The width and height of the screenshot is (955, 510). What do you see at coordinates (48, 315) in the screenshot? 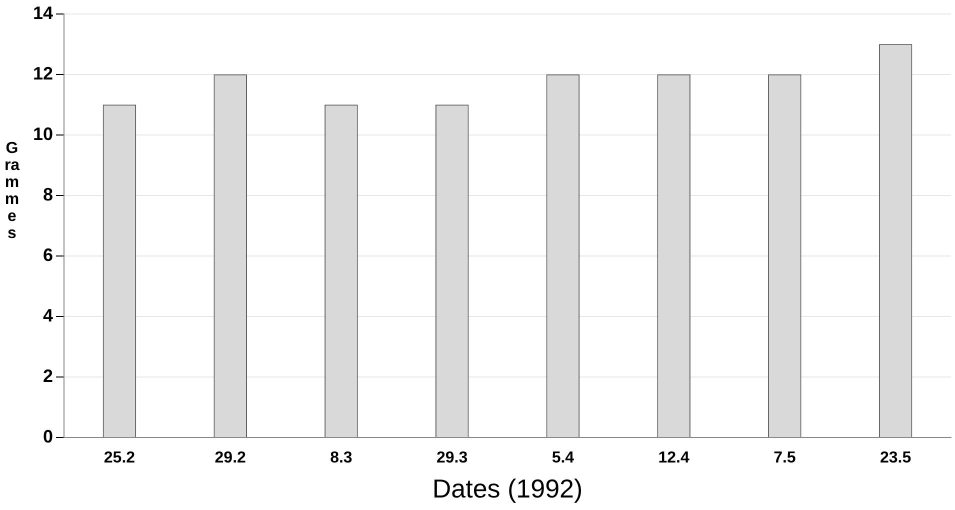
I see `y-tick-label: 4` at bounding box center [48, 315].